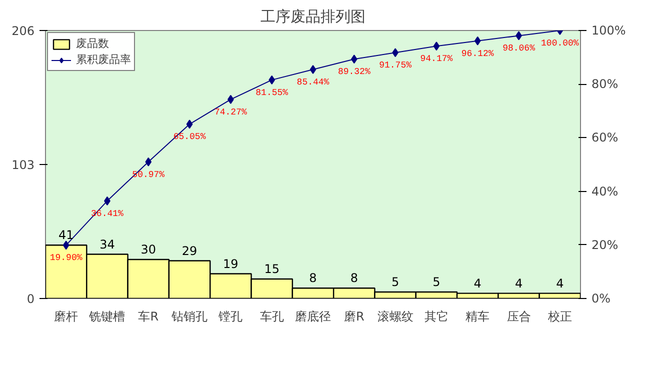 The height and width of the screenshot is (392, 655). What do you see at coordinates (189, 137) in the screenshot?
I see `data-label: 65.05%` at bounding box center [189, 137].